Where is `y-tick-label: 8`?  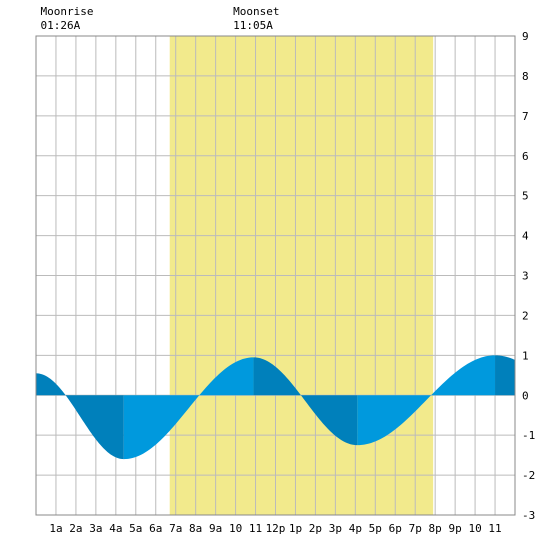
y-tick-label: 8 is located at coordinates (525, 76).